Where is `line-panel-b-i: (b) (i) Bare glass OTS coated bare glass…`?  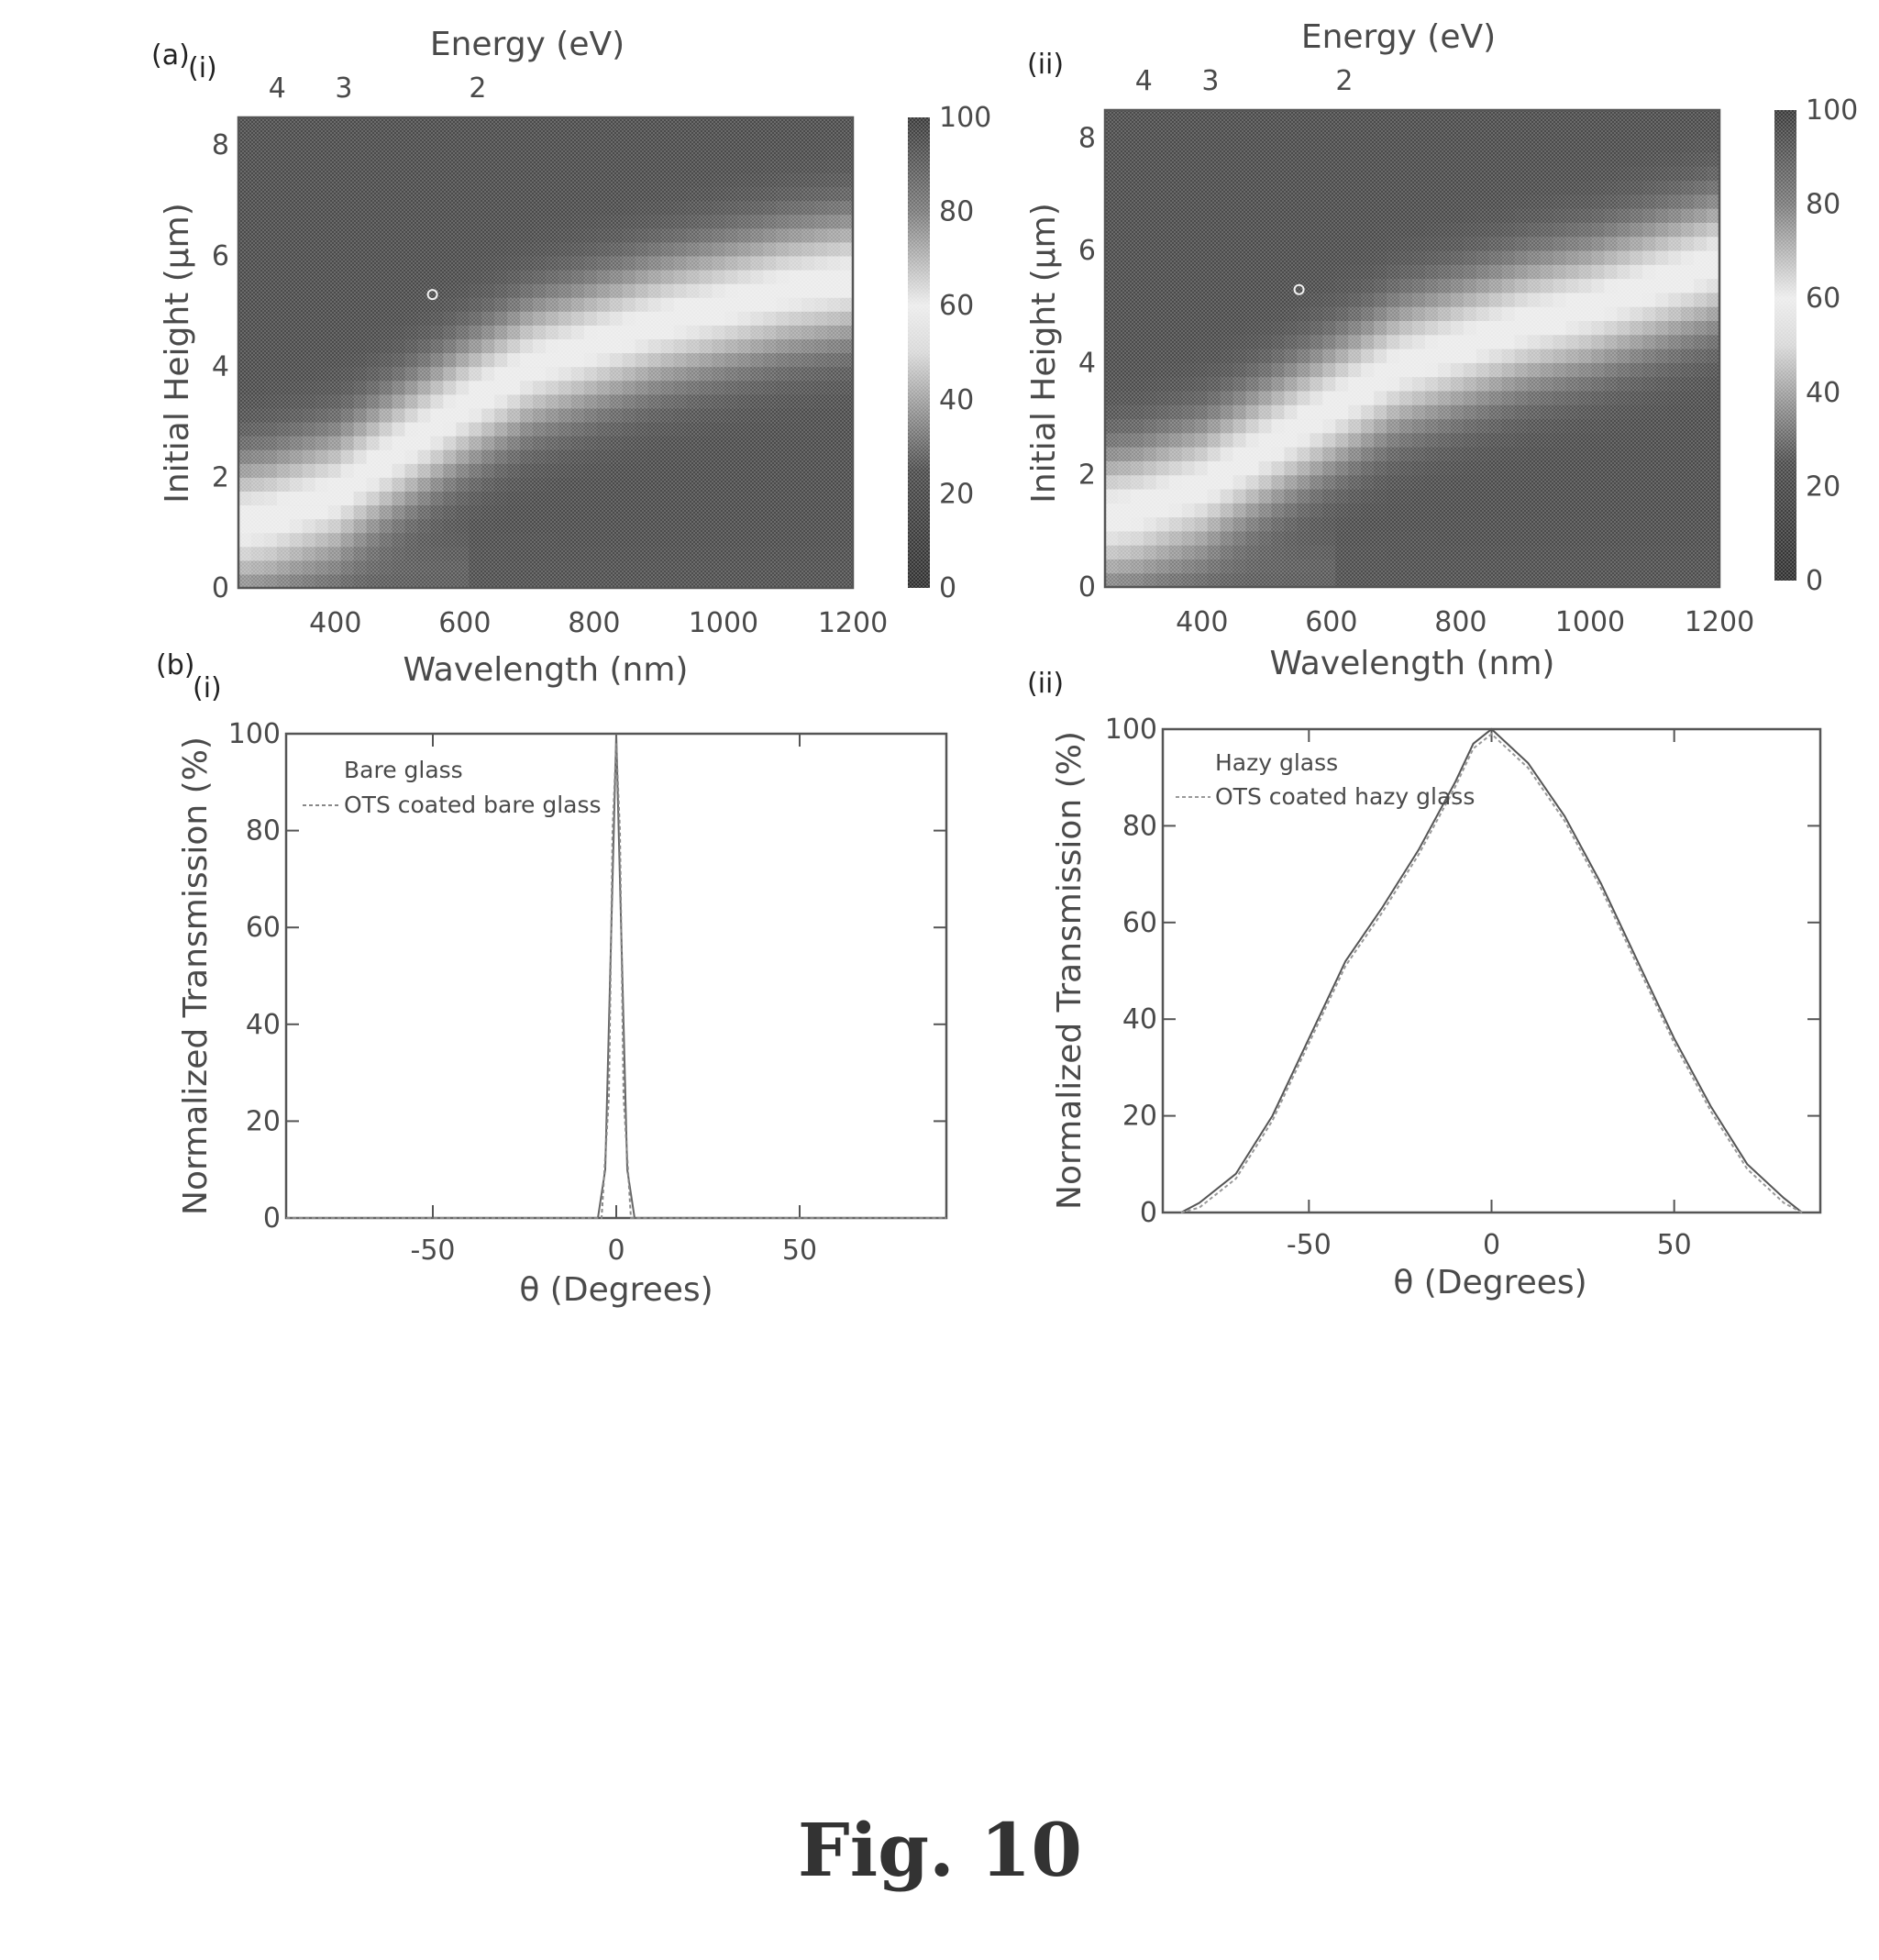
line-panel-b-i: (b) (i) Bare glass OTS coated bare glass… is located at coordinates (552, 979).